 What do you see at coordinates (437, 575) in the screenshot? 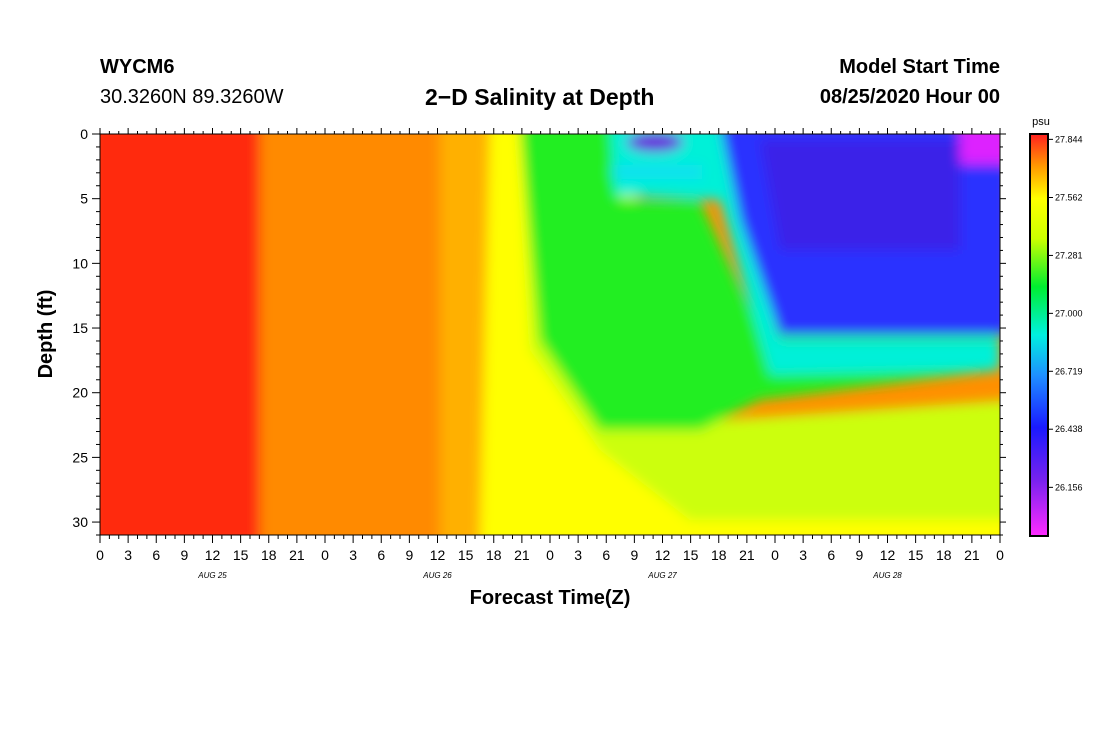
I see `day-label: AUG 26` at bounding box center [437, 575].